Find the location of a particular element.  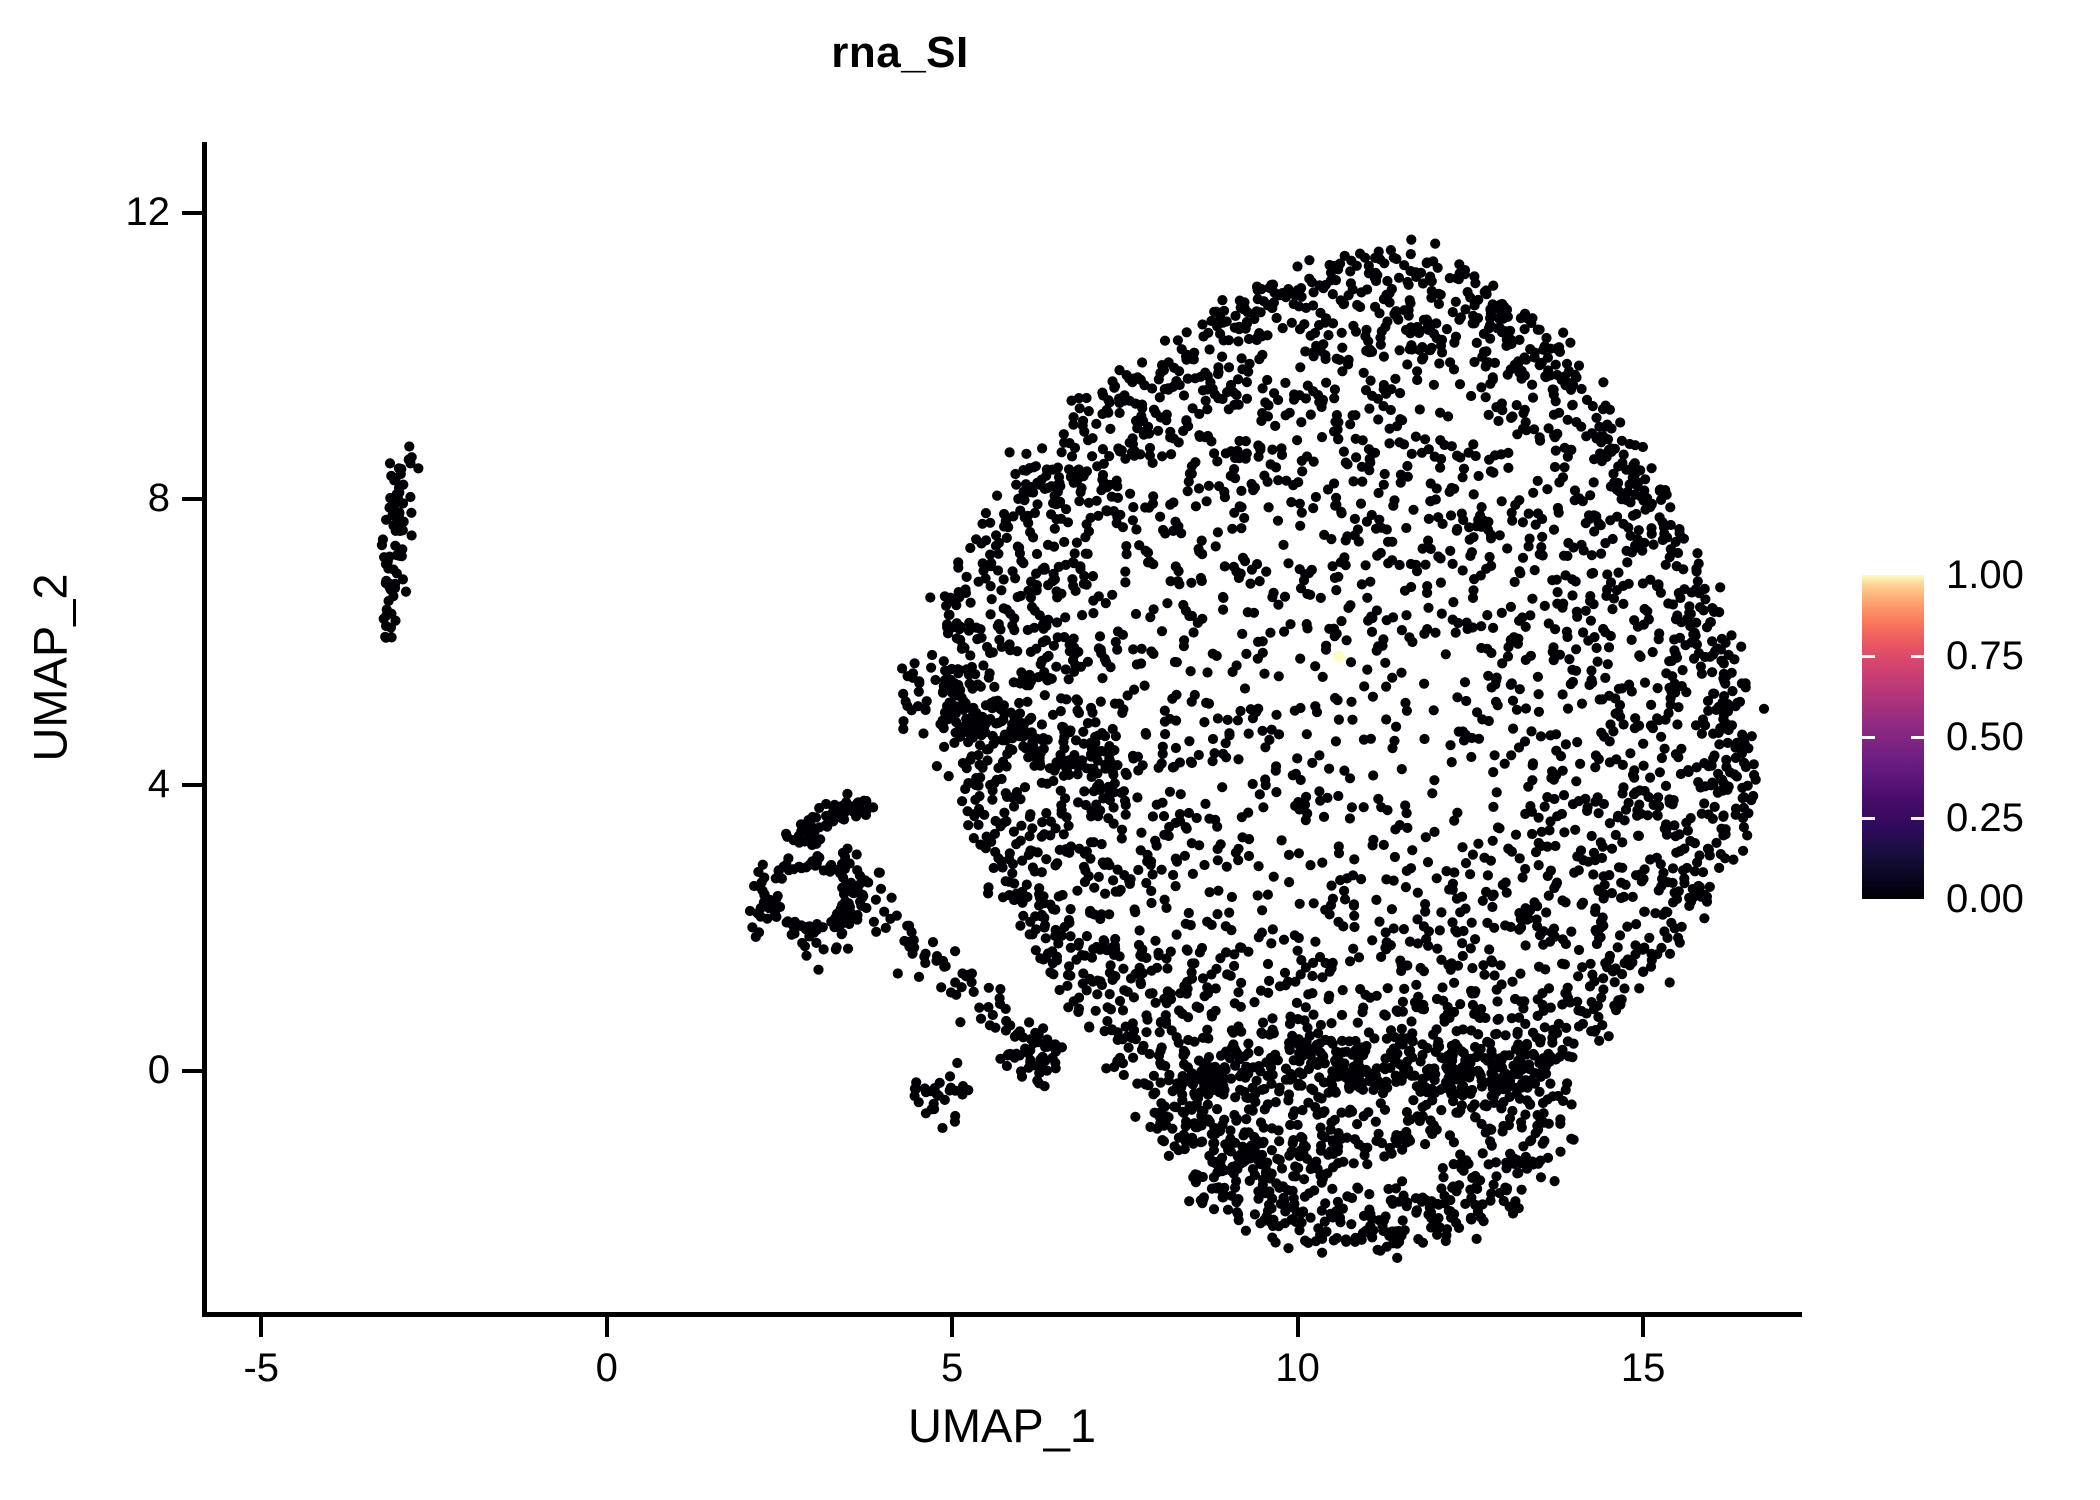

colorbar-tick-label: 1.00 is located at coordinates (1985, 575).